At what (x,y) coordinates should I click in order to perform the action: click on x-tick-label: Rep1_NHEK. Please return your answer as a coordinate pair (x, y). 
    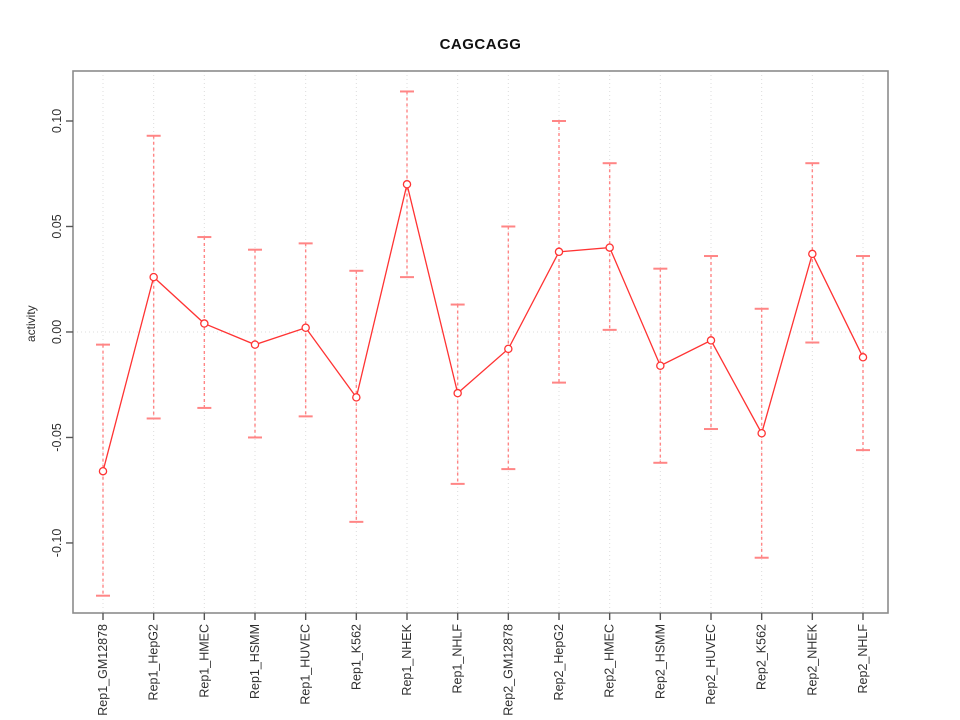
    Looking at the image, I should click on (407, 659).